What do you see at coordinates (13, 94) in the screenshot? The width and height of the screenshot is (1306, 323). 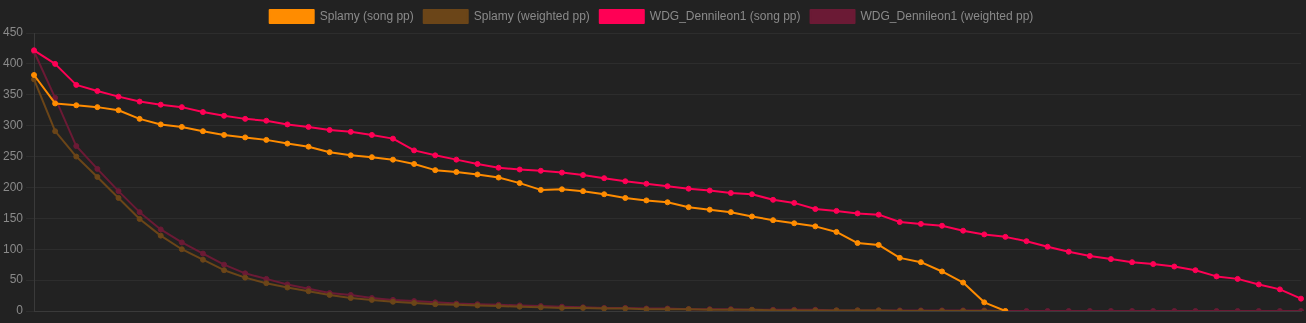 I see `y-tick-label: 350` at bounding box center [13, 94].